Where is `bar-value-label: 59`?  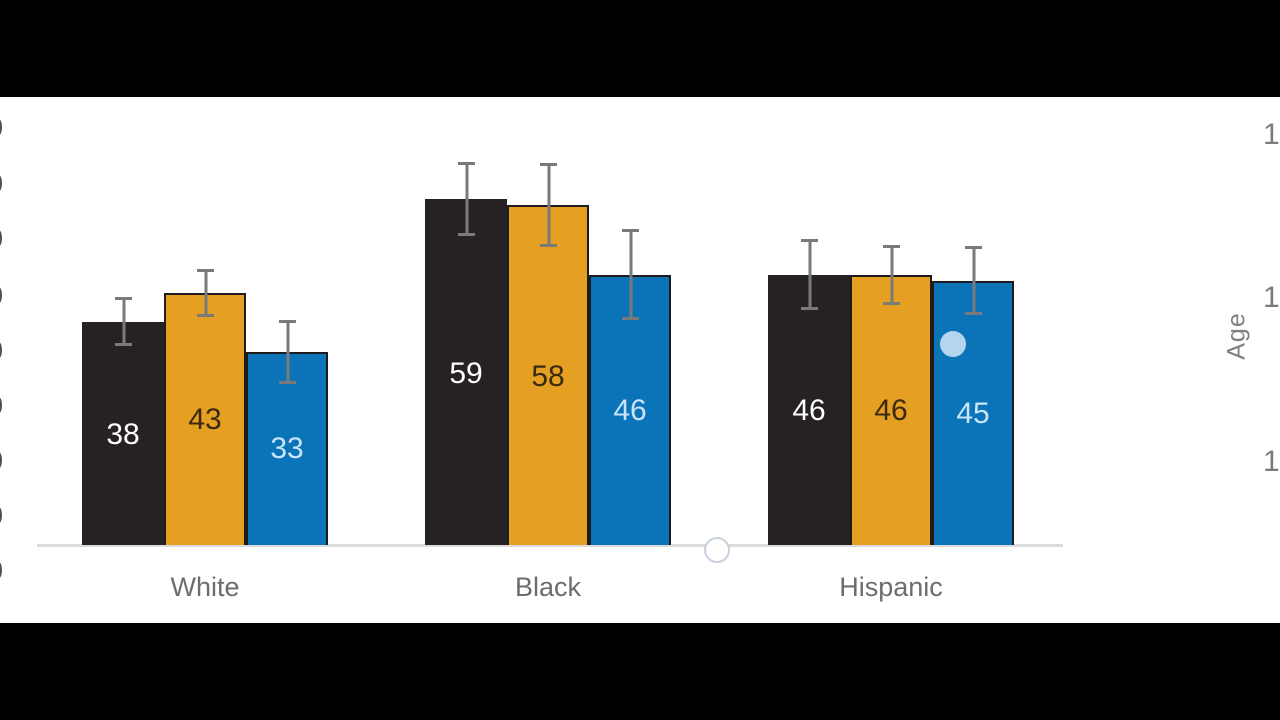 bar-value-label: 59 is located at coordinates (466, 373).